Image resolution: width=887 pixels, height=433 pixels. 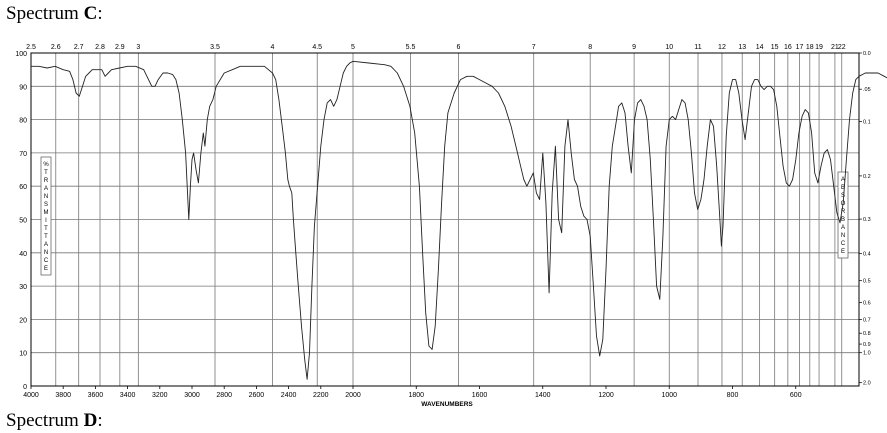 I want to click on right-tick-label: .05, so click(x=867, y=90).